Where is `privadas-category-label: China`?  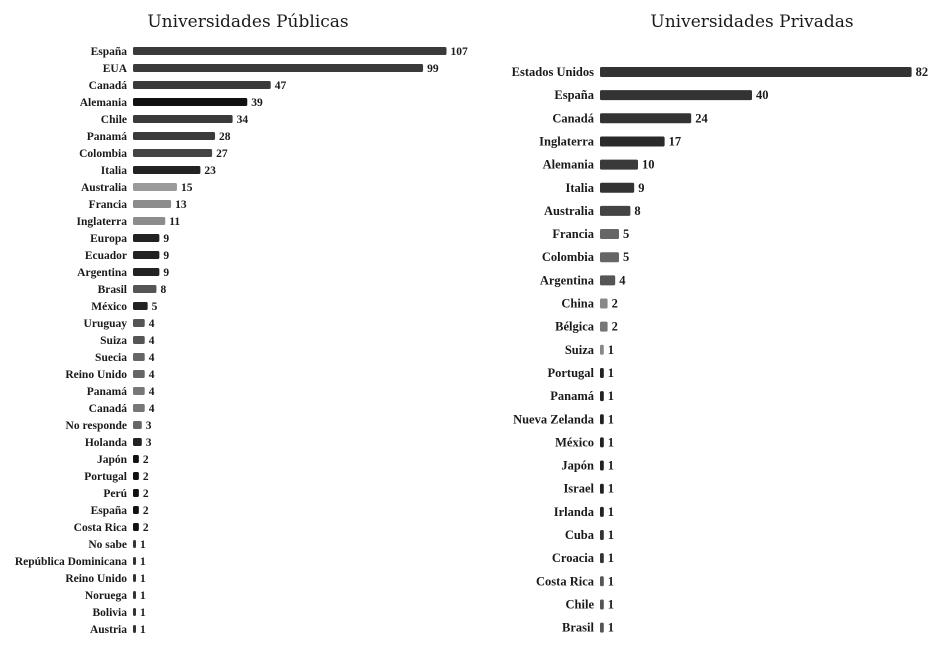 privadas-category-label: China is located at coordinates (577, 304).